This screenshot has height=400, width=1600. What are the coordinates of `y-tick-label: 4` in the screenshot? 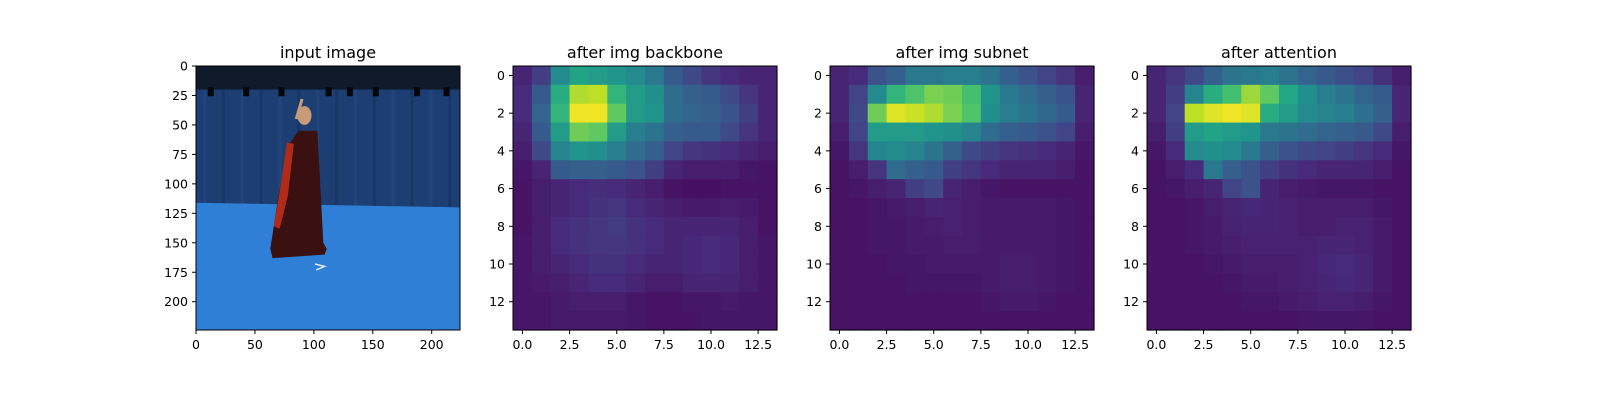 It's located at (1135, 150).